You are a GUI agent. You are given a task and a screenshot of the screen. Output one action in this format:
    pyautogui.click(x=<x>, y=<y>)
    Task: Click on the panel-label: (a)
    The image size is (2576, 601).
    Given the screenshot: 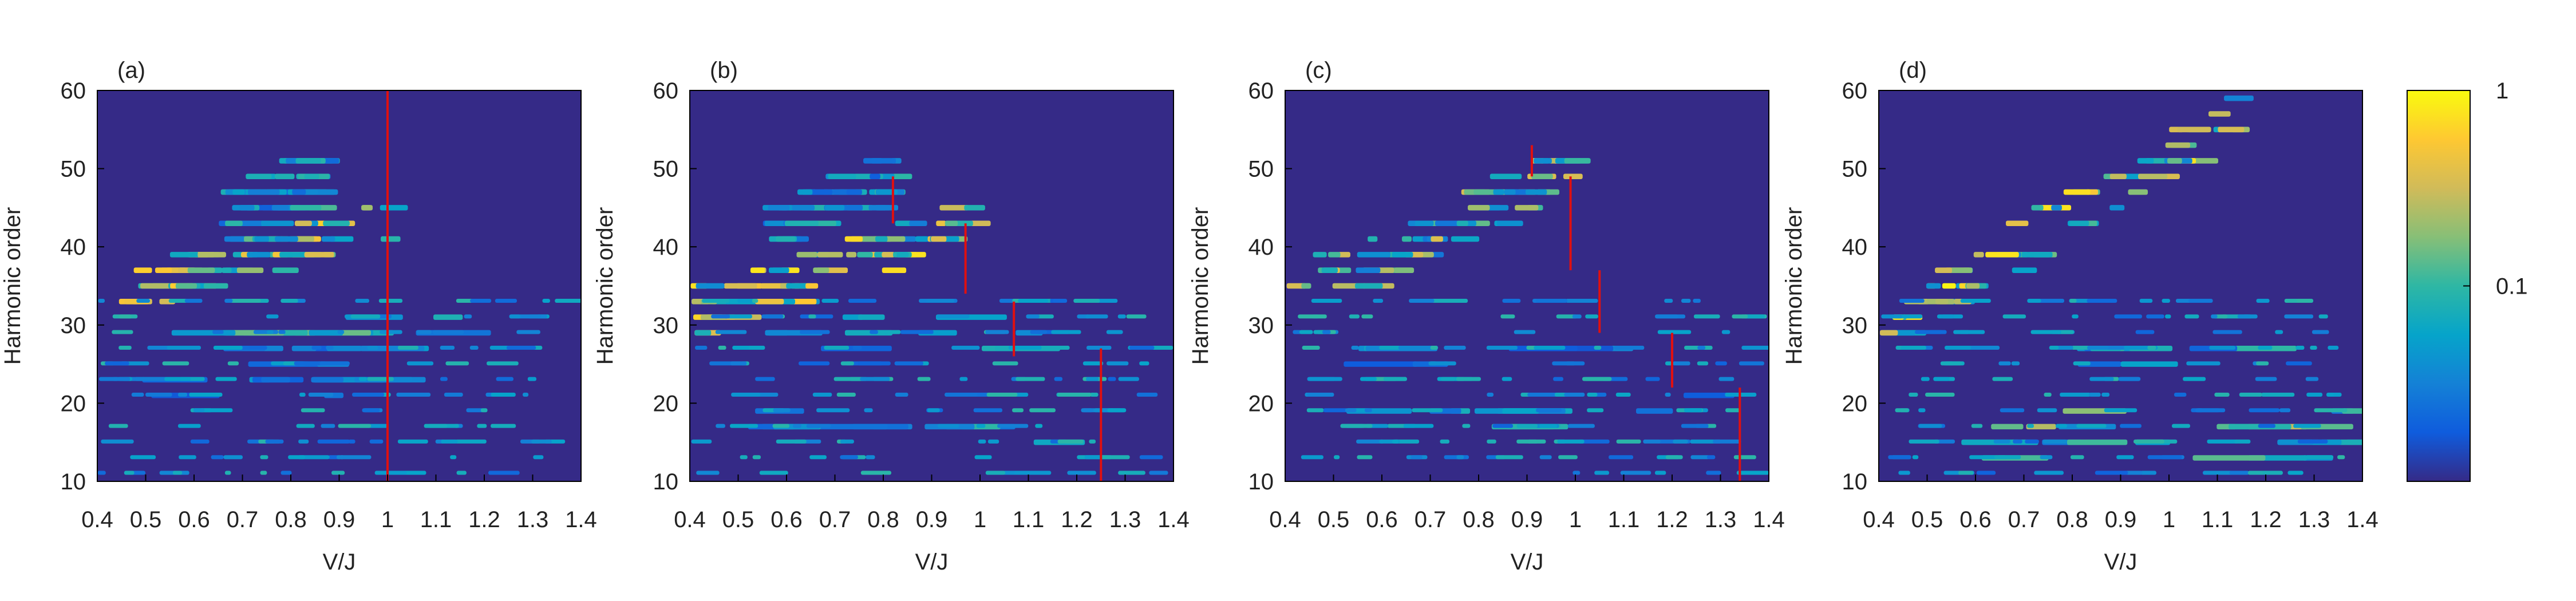 What is the action you would take?
    pyautogui.click(x=131, y=71)
    